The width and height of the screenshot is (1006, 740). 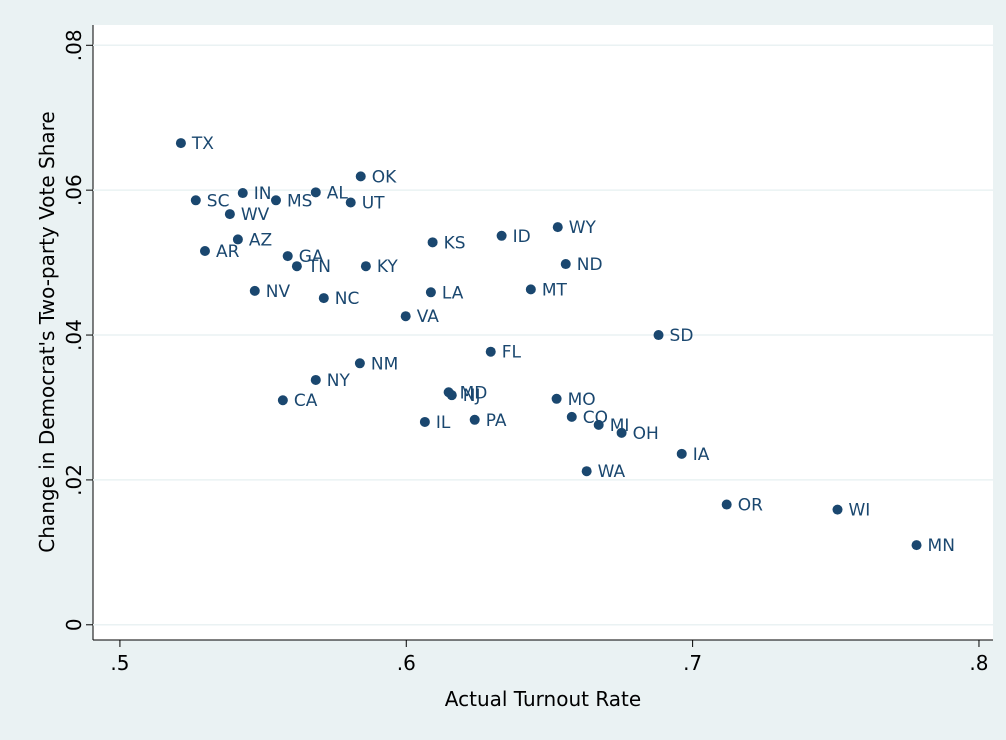 What do you see at coordinates (255, 215) in the screenshot?
I see `point-label: WV` at bounding box center [255, 215].